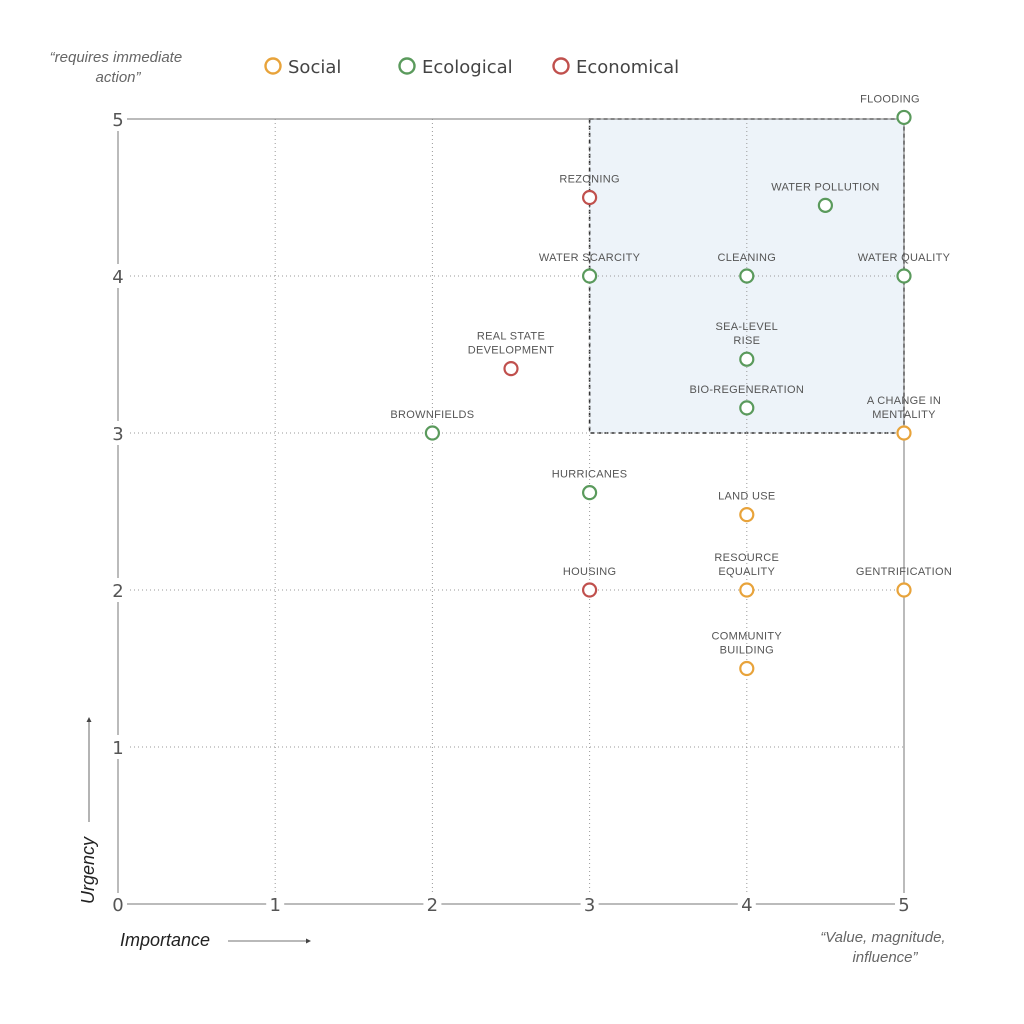 Image resolution: width=1024 pixels, height=1024 pixels. What do you see at coordinates (747, 359) in the screenshot?
I see `point-sea-level-rise` at bounding box center [747, 359].